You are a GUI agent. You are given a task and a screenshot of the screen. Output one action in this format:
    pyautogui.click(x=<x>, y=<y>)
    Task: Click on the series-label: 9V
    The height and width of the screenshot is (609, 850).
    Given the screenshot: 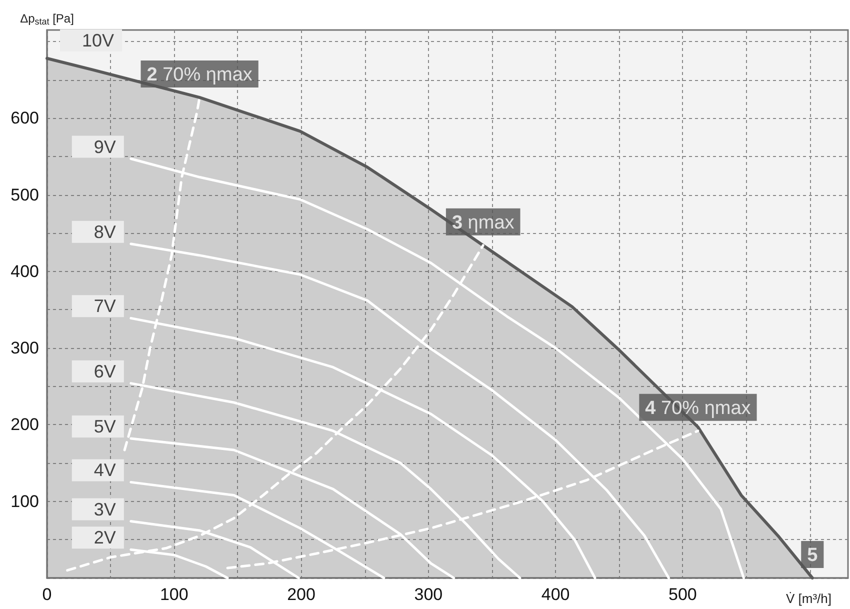 What is the action you would take?
    pyautogui.click(x=105, y=146)
    